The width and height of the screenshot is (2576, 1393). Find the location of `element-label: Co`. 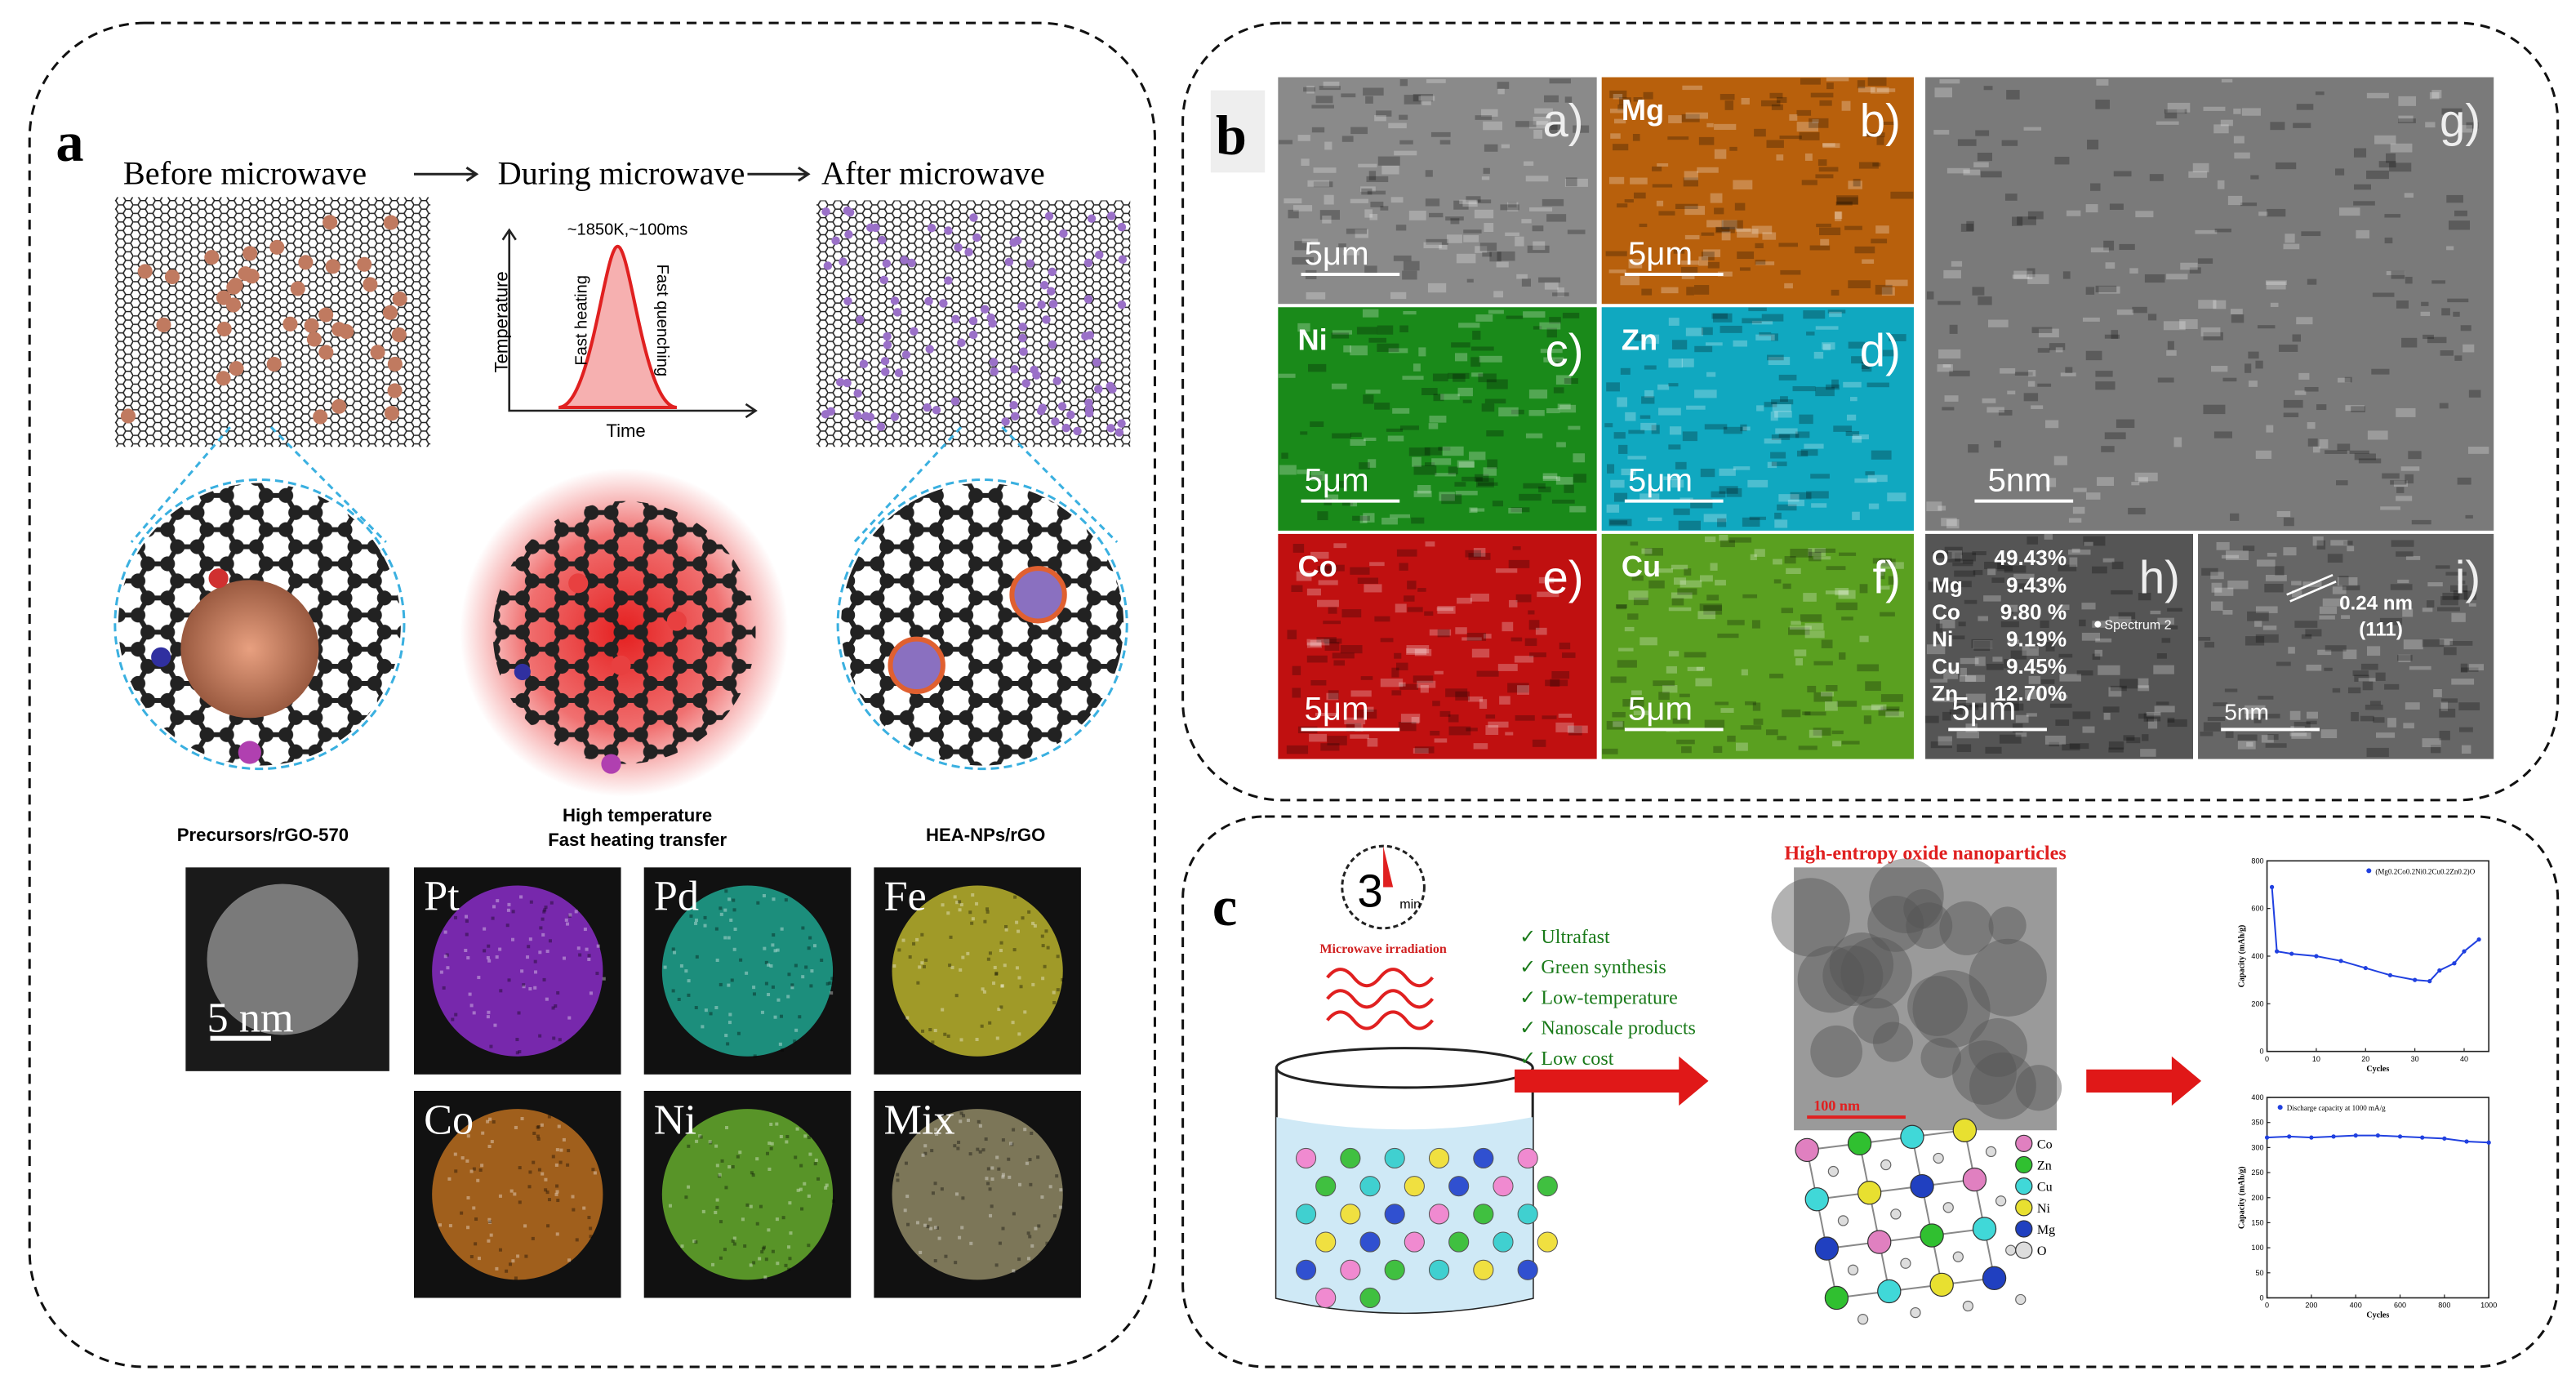

element-label: Co is located at coordinates (449, 1119).